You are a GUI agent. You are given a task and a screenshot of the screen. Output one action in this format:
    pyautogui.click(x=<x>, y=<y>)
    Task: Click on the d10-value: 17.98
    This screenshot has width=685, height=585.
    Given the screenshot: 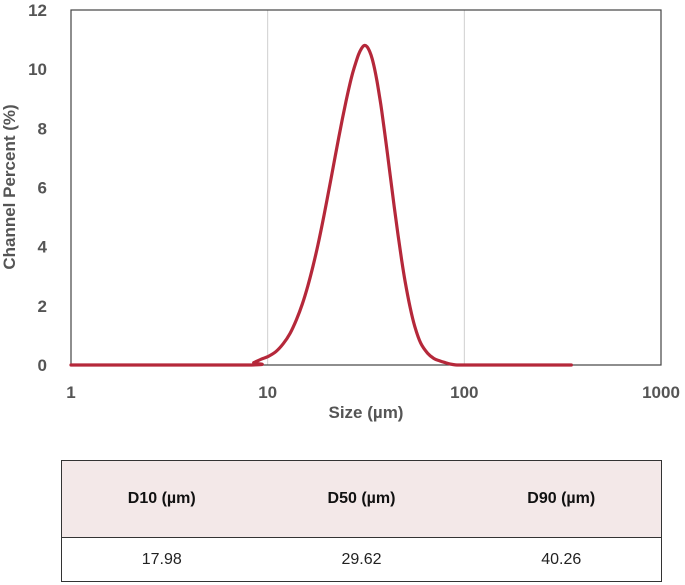 What is the action you would take?
    pyautogui.click(x=161, y=559)
    